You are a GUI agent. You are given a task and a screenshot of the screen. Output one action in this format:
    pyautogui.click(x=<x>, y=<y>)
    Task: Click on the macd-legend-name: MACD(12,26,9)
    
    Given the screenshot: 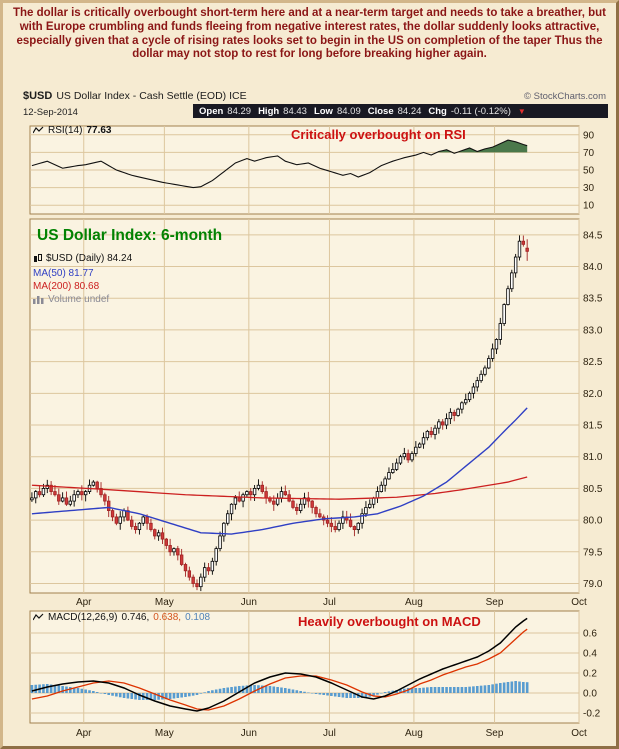 What is the action you would take?
    pyautogui.click(x=83, y=617)
    